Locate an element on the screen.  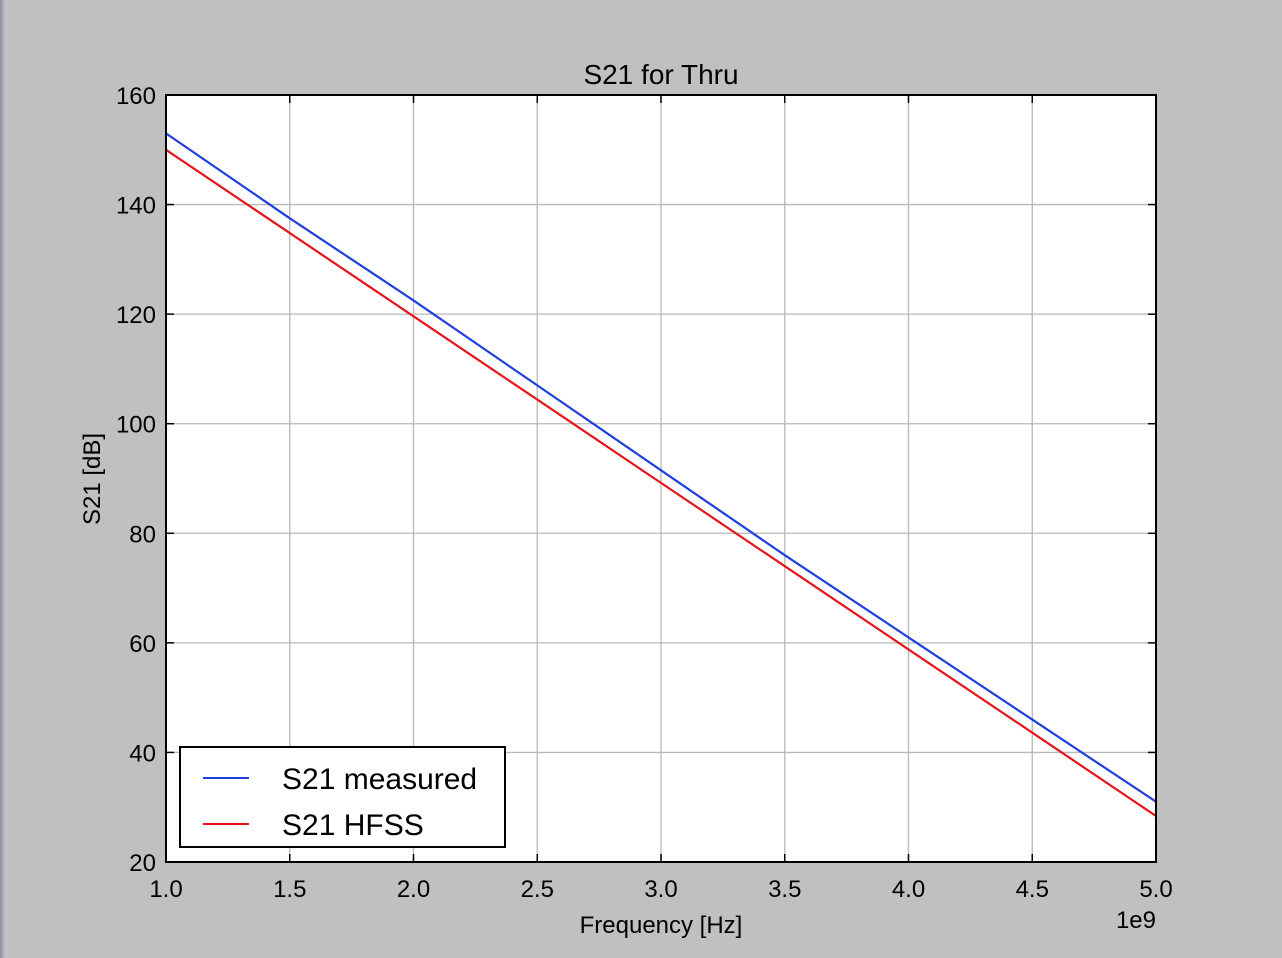
legend: S21 measured S21 HFSS is located at coordinates (342, 797).